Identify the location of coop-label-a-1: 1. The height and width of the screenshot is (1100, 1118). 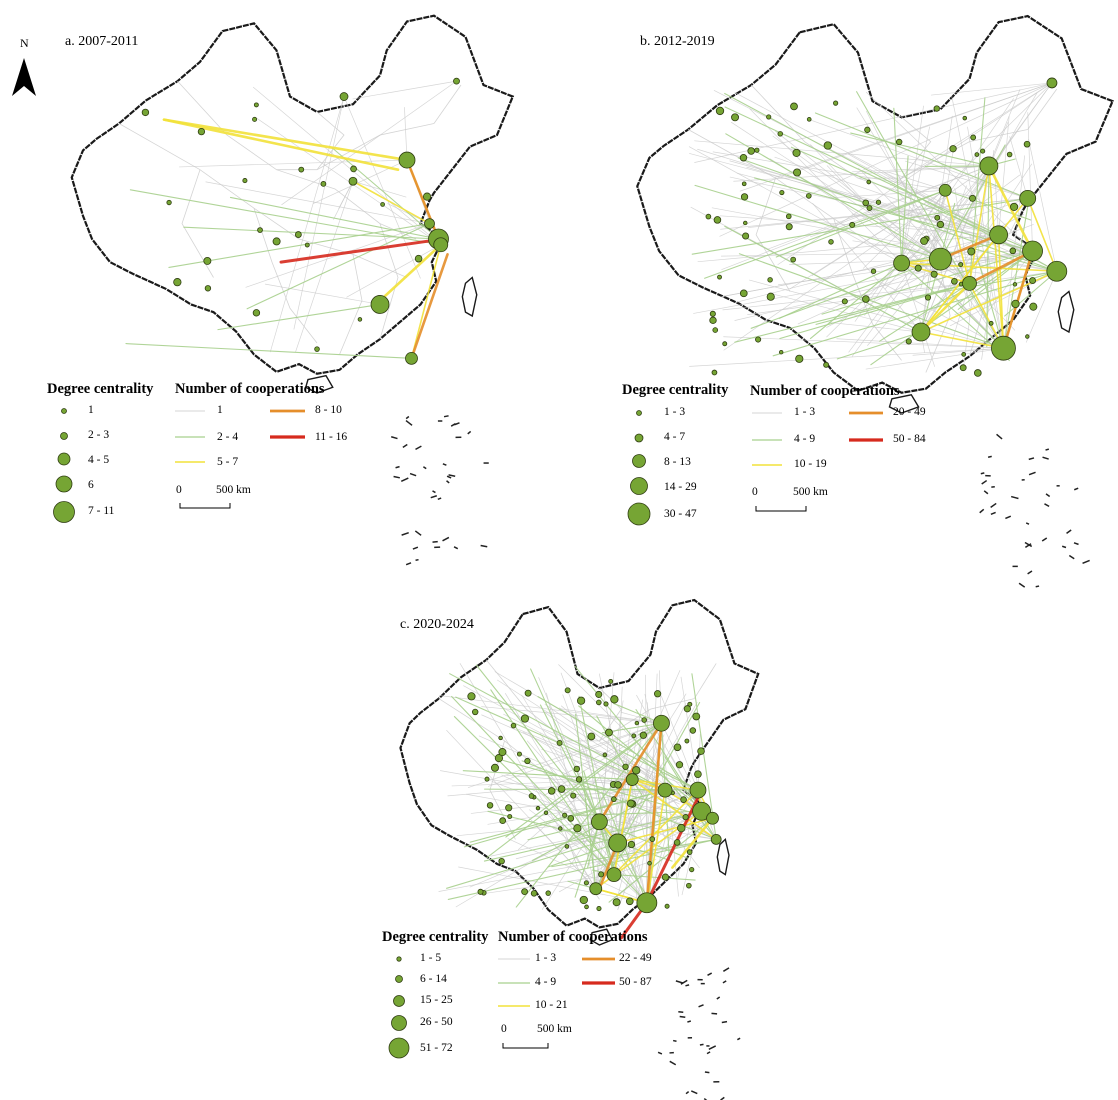
(220, 410).